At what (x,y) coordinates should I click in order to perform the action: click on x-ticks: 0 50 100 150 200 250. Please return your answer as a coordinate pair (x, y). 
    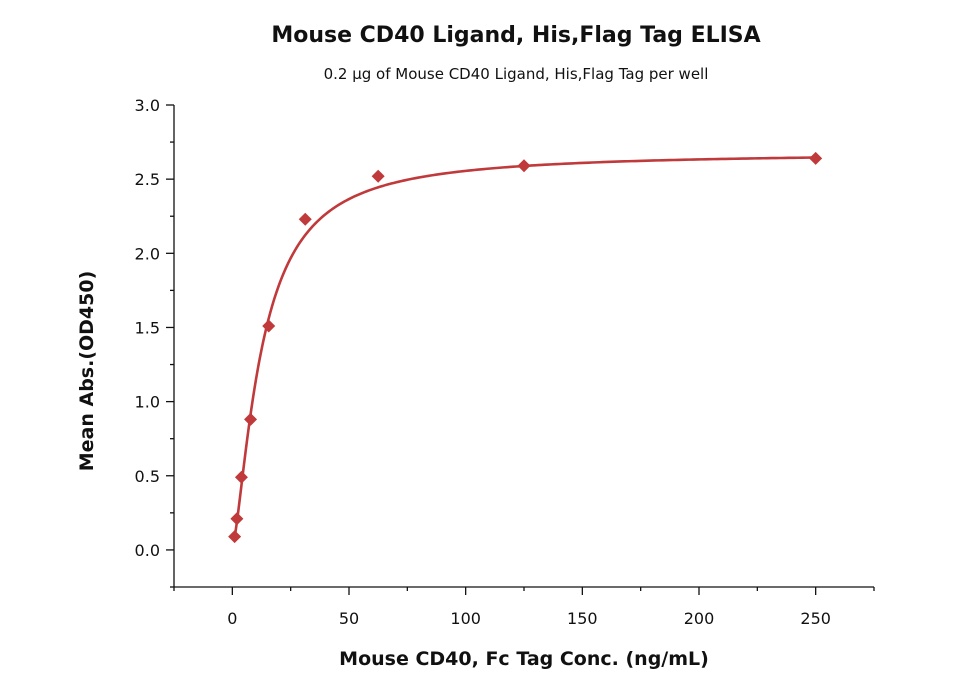
    Looking at the image, I should click on (524, 607).